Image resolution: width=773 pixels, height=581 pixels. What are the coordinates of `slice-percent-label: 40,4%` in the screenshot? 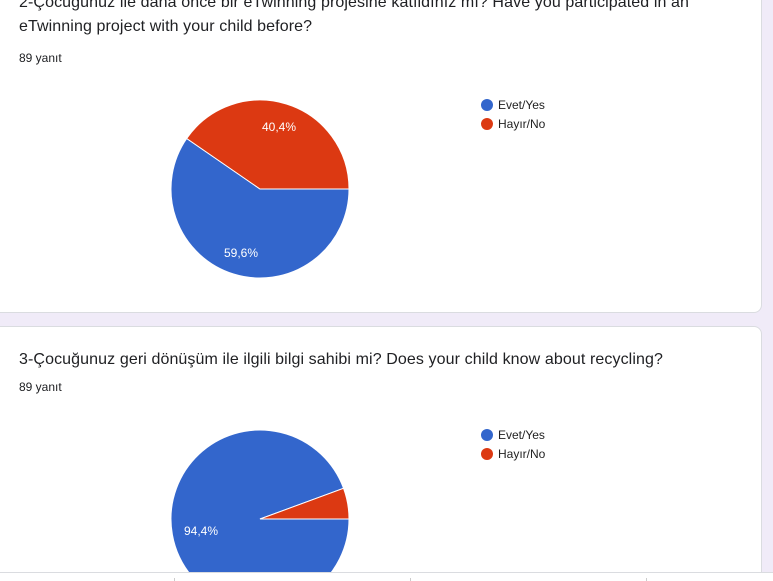 It's located at (279, 127).